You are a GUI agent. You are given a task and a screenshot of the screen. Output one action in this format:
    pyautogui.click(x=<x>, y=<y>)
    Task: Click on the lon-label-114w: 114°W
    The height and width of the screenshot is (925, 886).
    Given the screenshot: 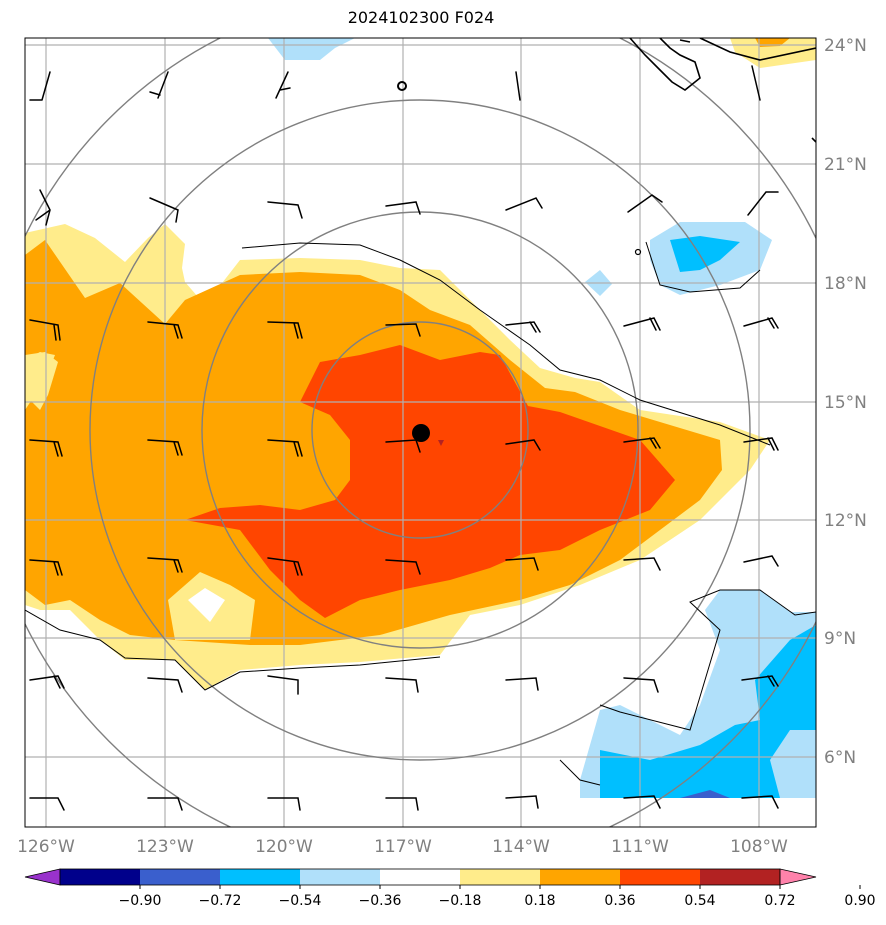 What is the action you would take?
    pyautogui.click(x=521, y=847)
    